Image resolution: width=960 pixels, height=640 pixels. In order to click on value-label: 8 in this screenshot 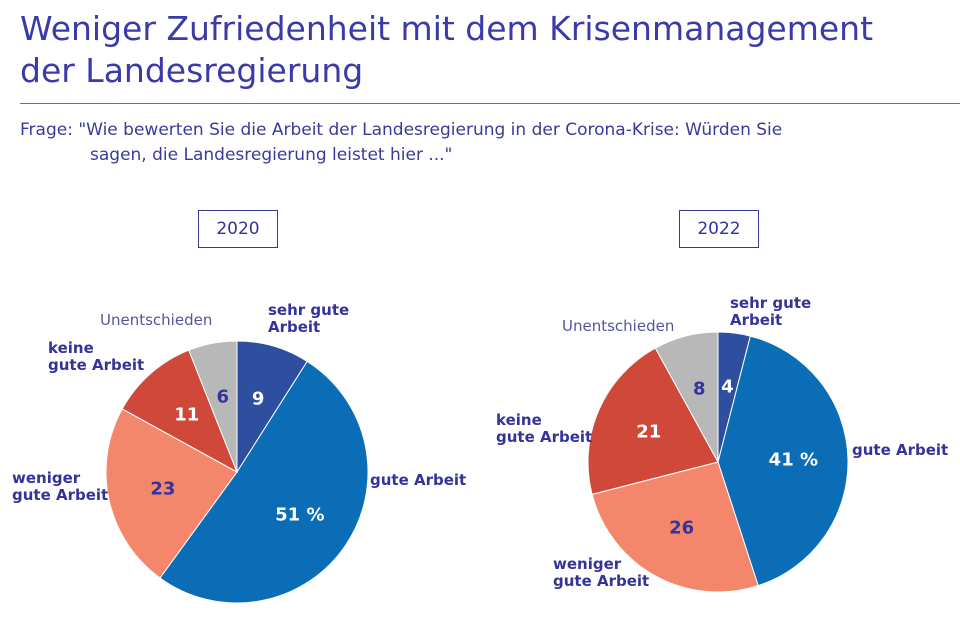, I will do `click(699, 389)`.